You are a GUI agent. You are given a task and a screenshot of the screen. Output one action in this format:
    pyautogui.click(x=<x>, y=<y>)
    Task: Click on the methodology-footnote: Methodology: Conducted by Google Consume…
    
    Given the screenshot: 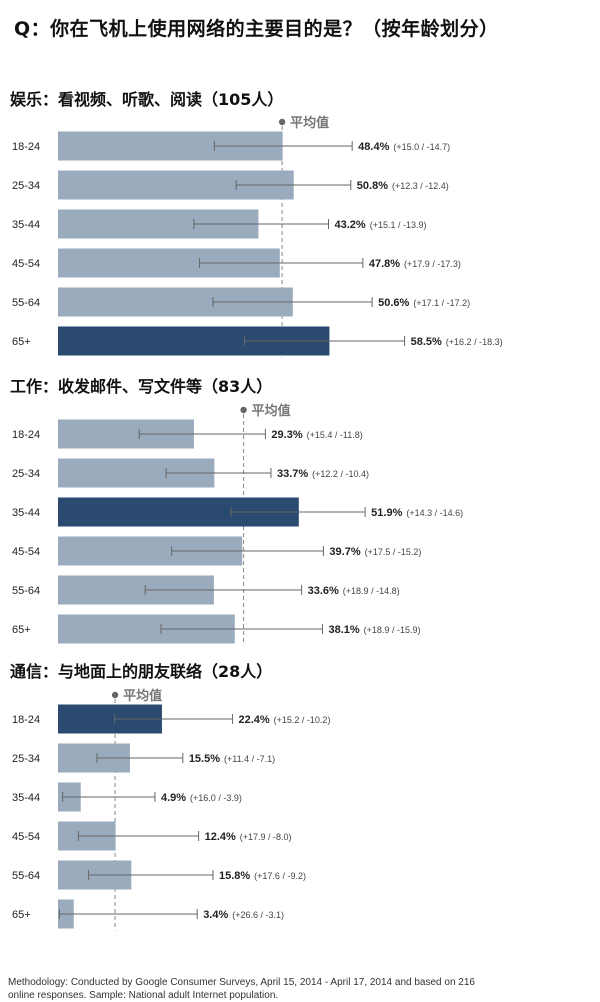 What is the action you would take?
    pyautogui.click(x=241, y=989)
    